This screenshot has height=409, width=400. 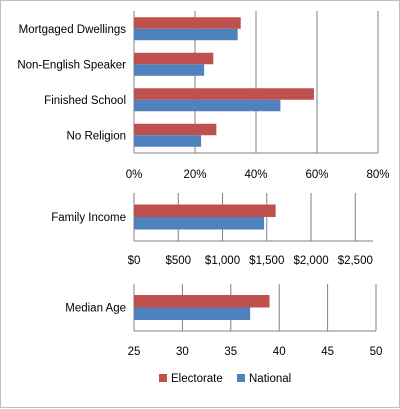 What do you see at coordinates (134, 352) in the screenshot?
I see `x-tick-label: 25` at bounding box center [134, 352].